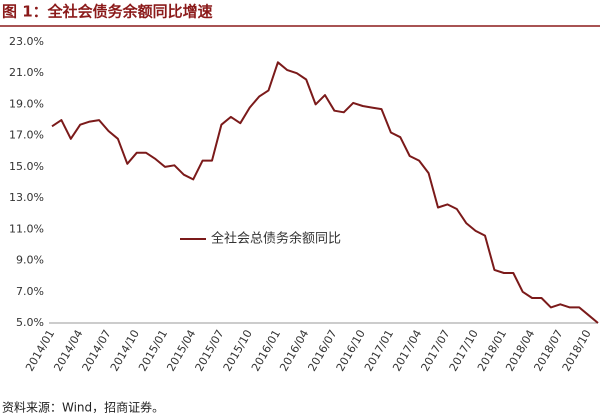 The image size is (600, 420). What do you see at coordinates (26, 228) in the screenshot?
I see `y-tick-label: 11.0%` at bounding box center [26, 228].